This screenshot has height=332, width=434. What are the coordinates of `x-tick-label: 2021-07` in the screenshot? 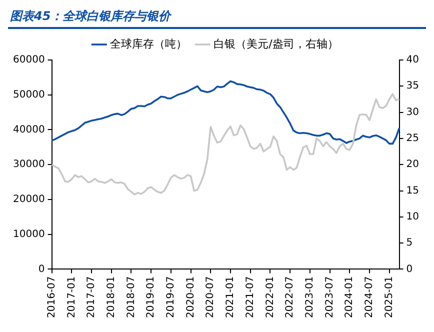 It's located at (250, 297).